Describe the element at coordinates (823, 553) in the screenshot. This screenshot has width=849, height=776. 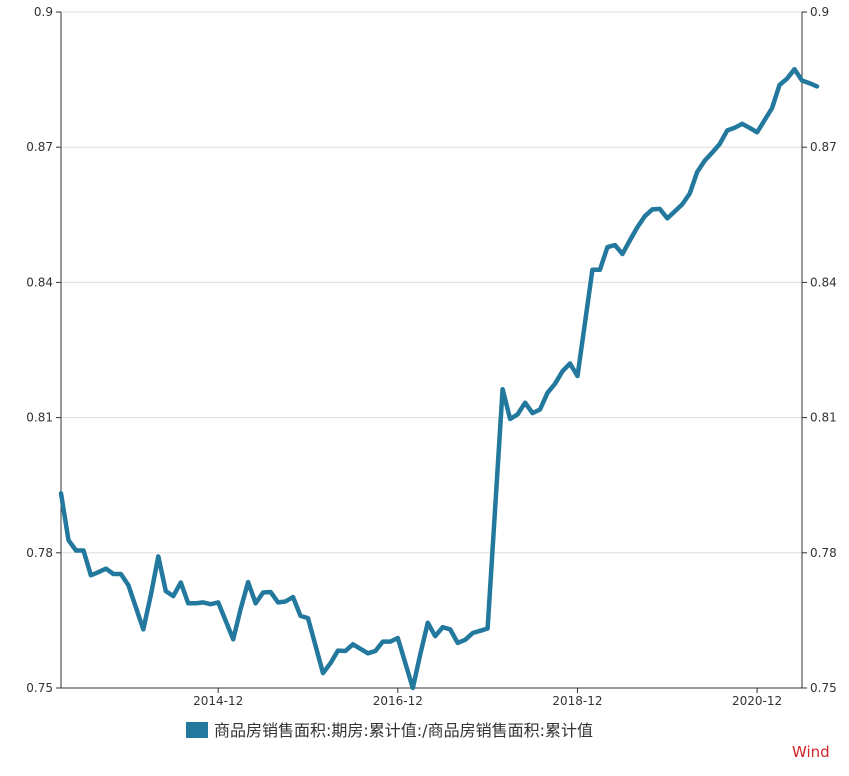
I see `y-tick-label-right: 0.78` at that location.